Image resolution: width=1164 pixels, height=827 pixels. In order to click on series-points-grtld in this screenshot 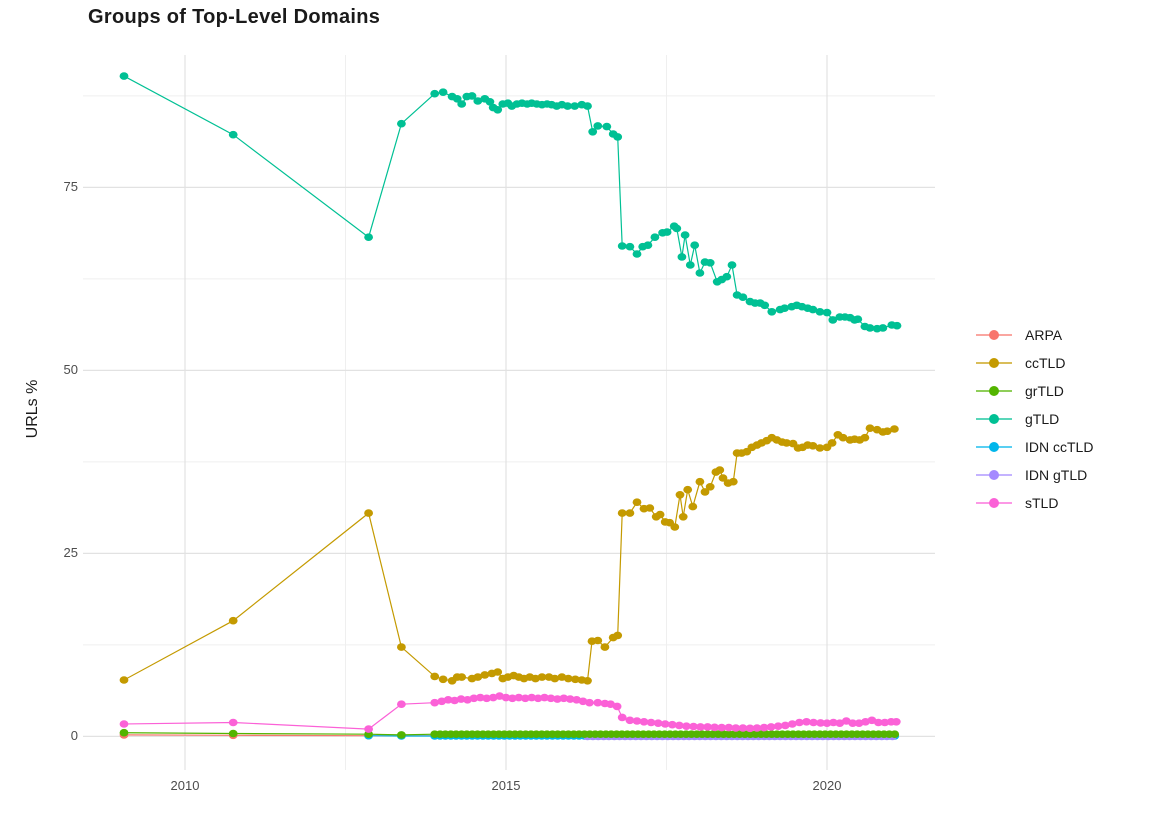, I will do `click(509, 733)`.